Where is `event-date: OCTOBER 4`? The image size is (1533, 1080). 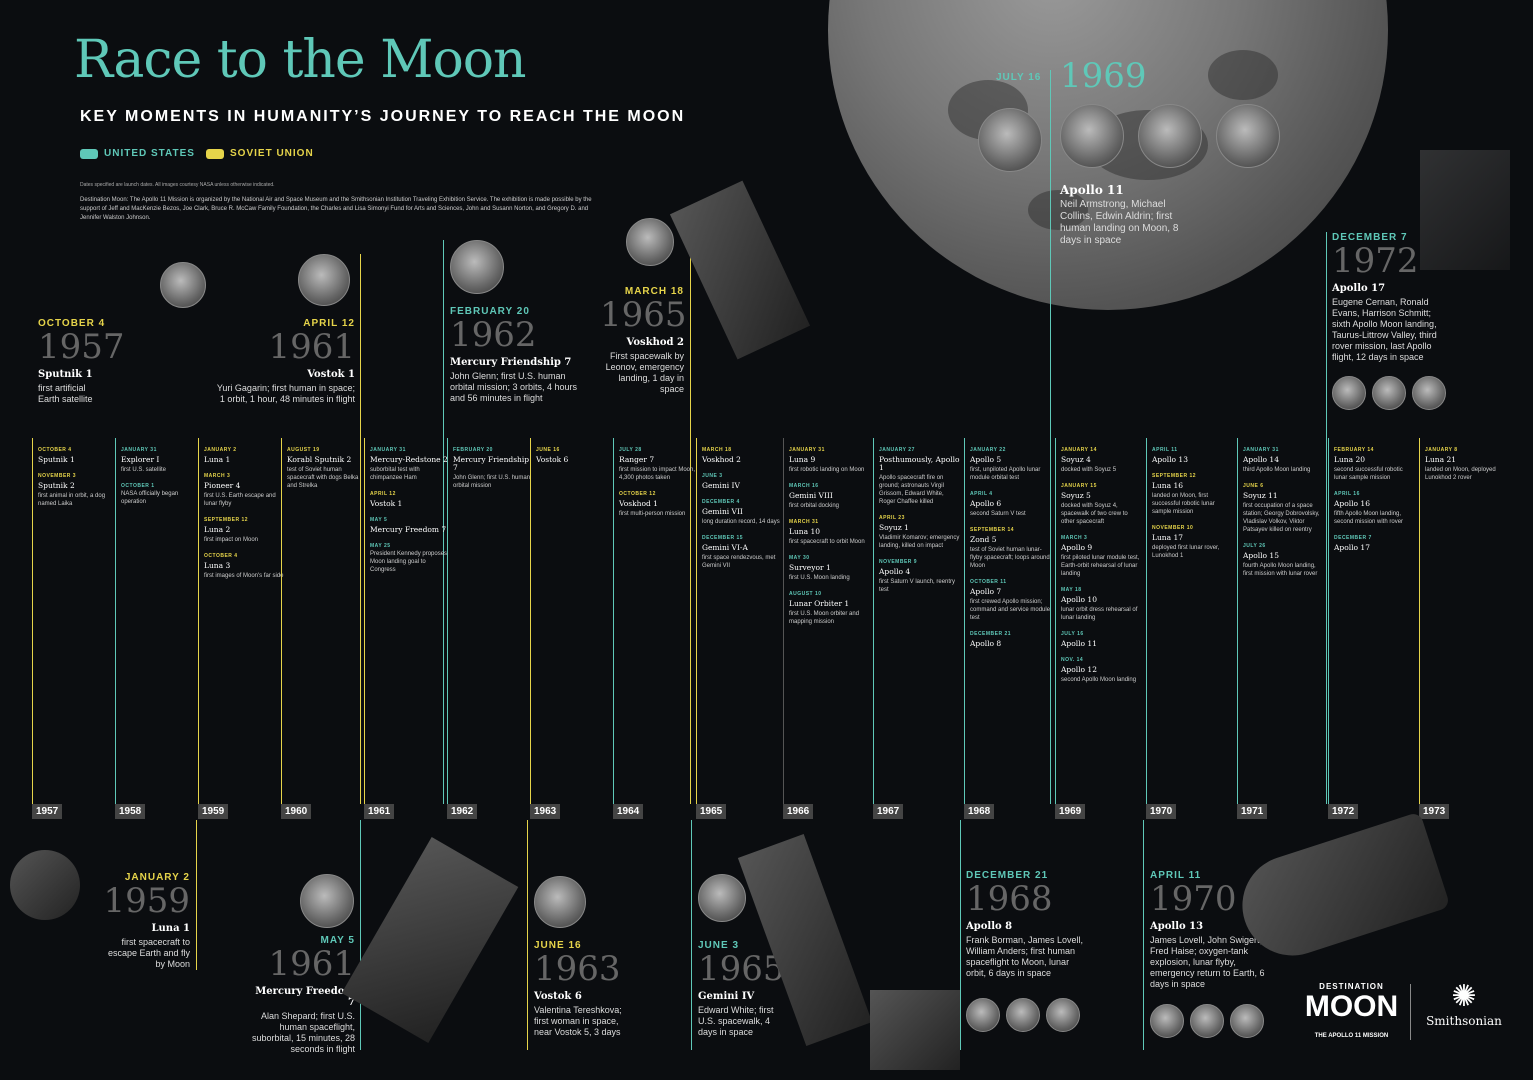 event-date: OCTOBER 4 is located at coordinates (55, 450).